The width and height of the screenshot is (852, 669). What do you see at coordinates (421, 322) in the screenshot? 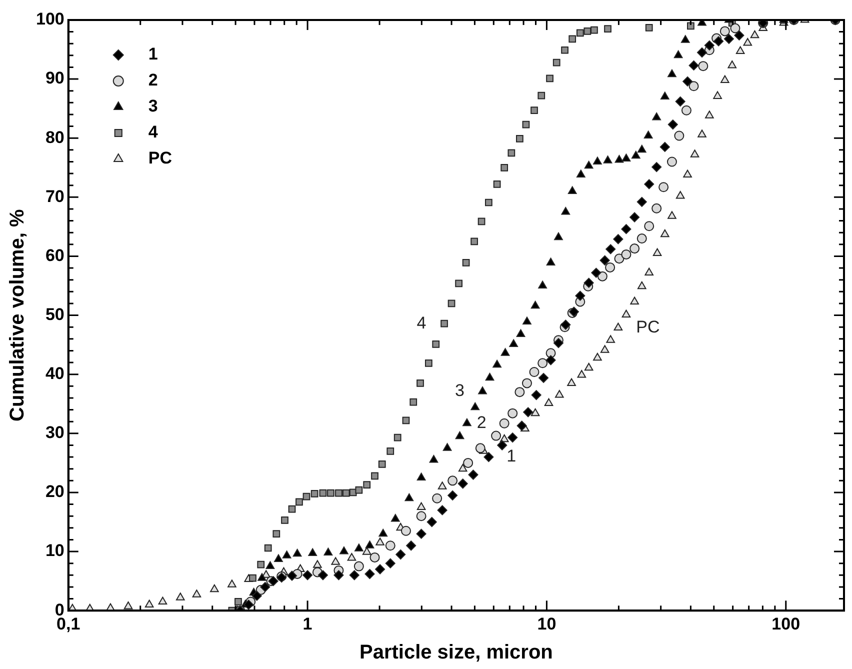
I see `annotation: 4` at bounding box center [421, 322].